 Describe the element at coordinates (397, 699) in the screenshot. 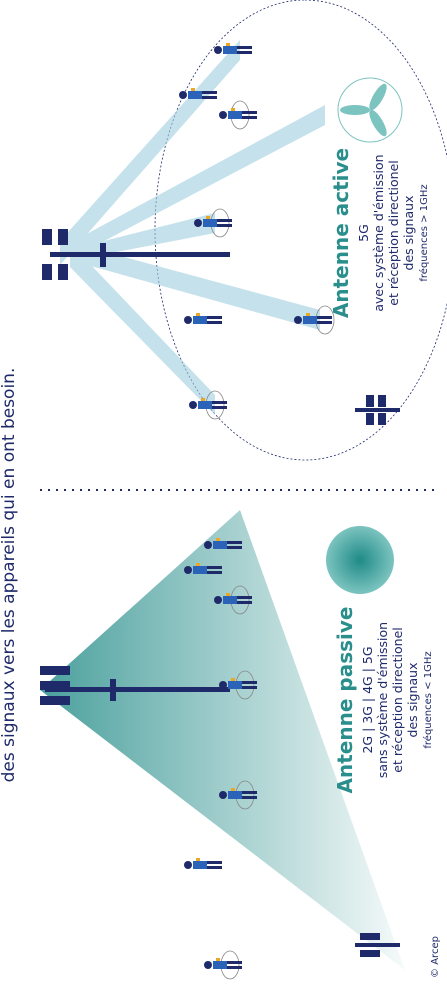

I see `passive-line: et réception directionel` at that location.